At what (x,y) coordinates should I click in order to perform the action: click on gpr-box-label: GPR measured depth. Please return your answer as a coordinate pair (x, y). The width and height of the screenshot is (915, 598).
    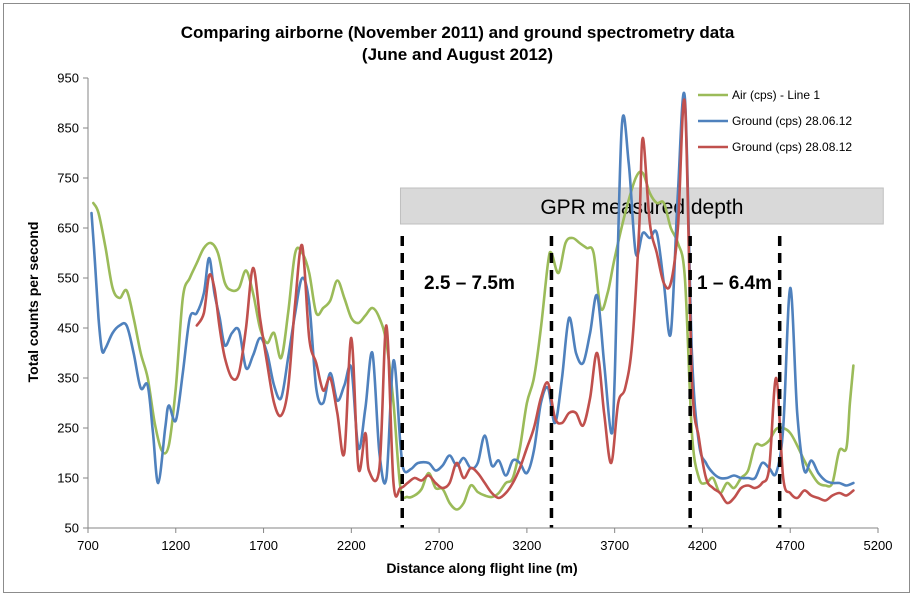
    Looking at the image, I should click on (641, 207).